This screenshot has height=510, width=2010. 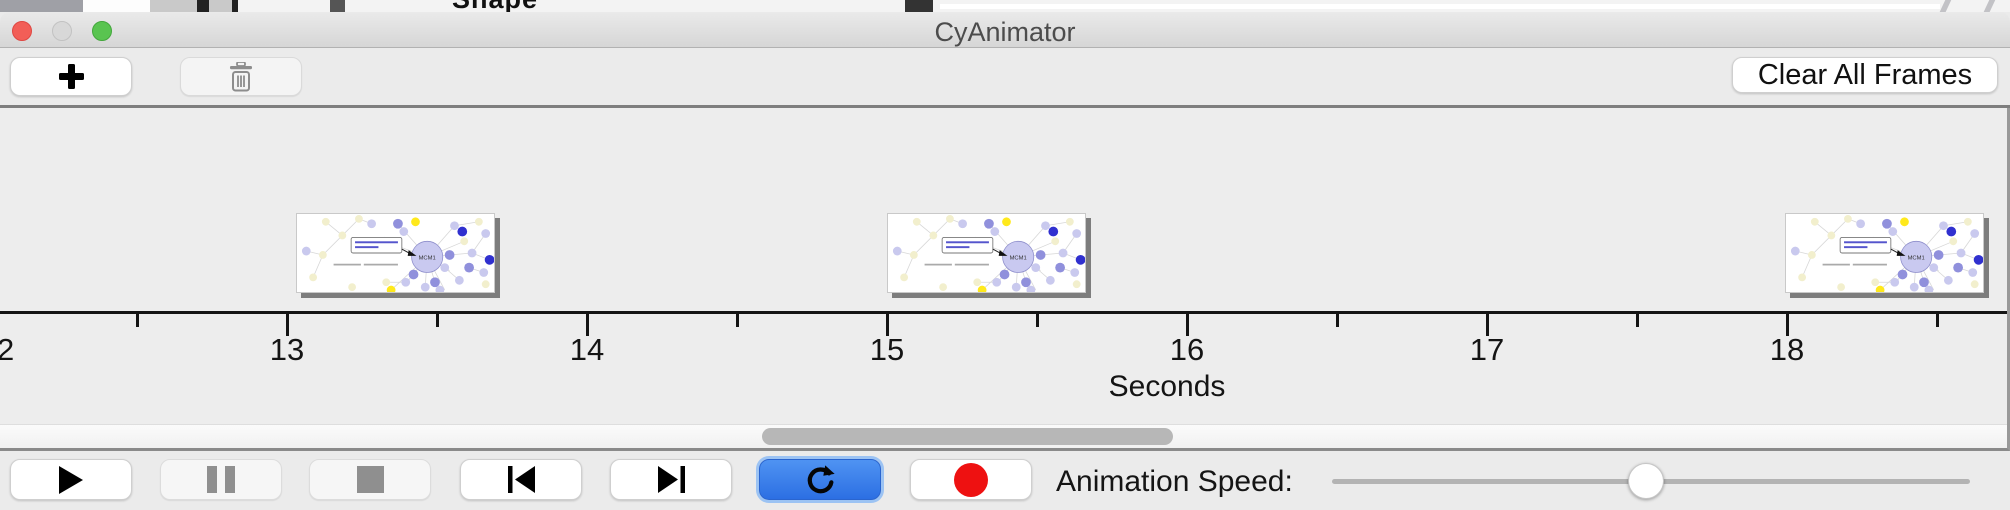 I want to click on timeline-scrollbar, so click(x=1003, y=436).